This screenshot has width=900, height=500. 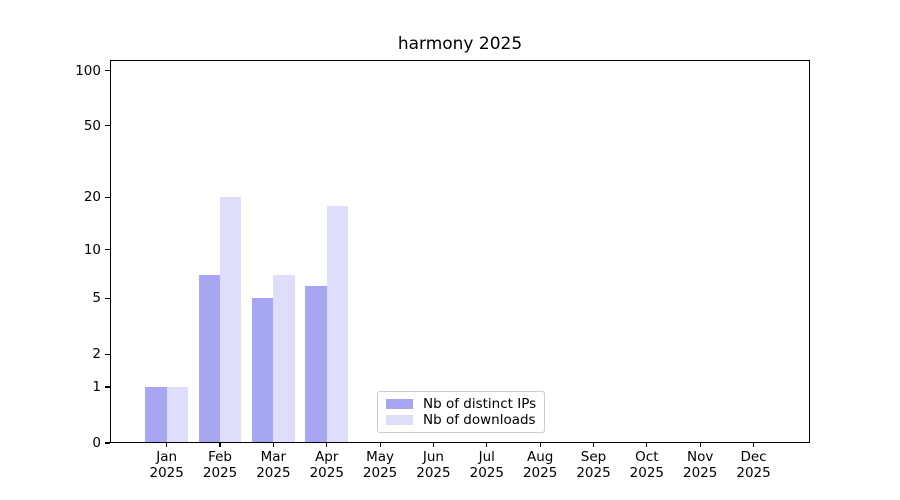 I want to click on y-tick-label-20: 20, so click(x=92, y=197).